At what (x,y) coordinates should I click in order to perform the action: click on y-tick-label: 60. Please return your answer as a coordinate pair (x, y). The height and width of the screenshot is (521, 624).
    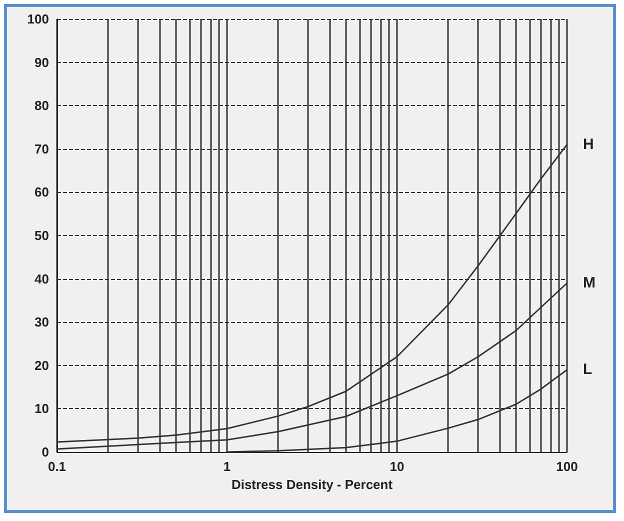
    Looking at the image, I should click on (41, 192).